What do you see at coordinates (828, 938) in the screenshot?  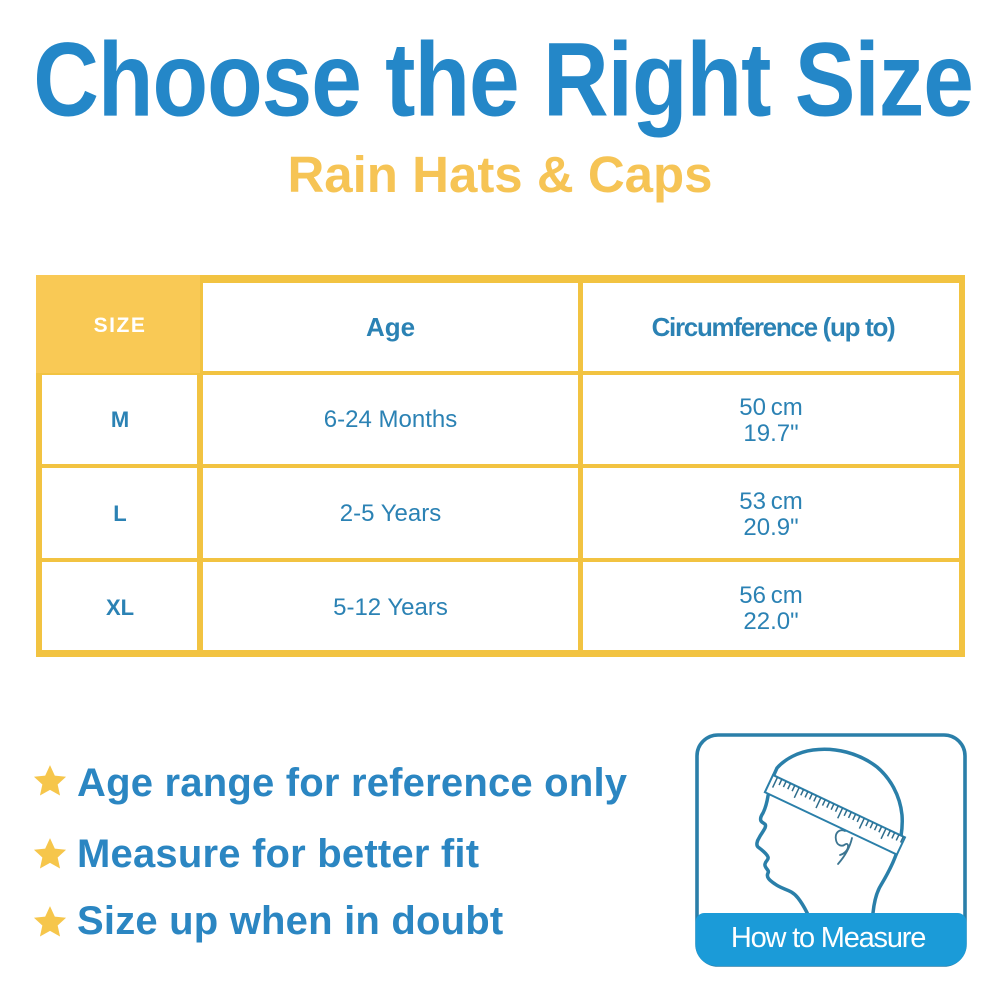 I see `svg-text: How to Measure` at bounding box center [828, 938].